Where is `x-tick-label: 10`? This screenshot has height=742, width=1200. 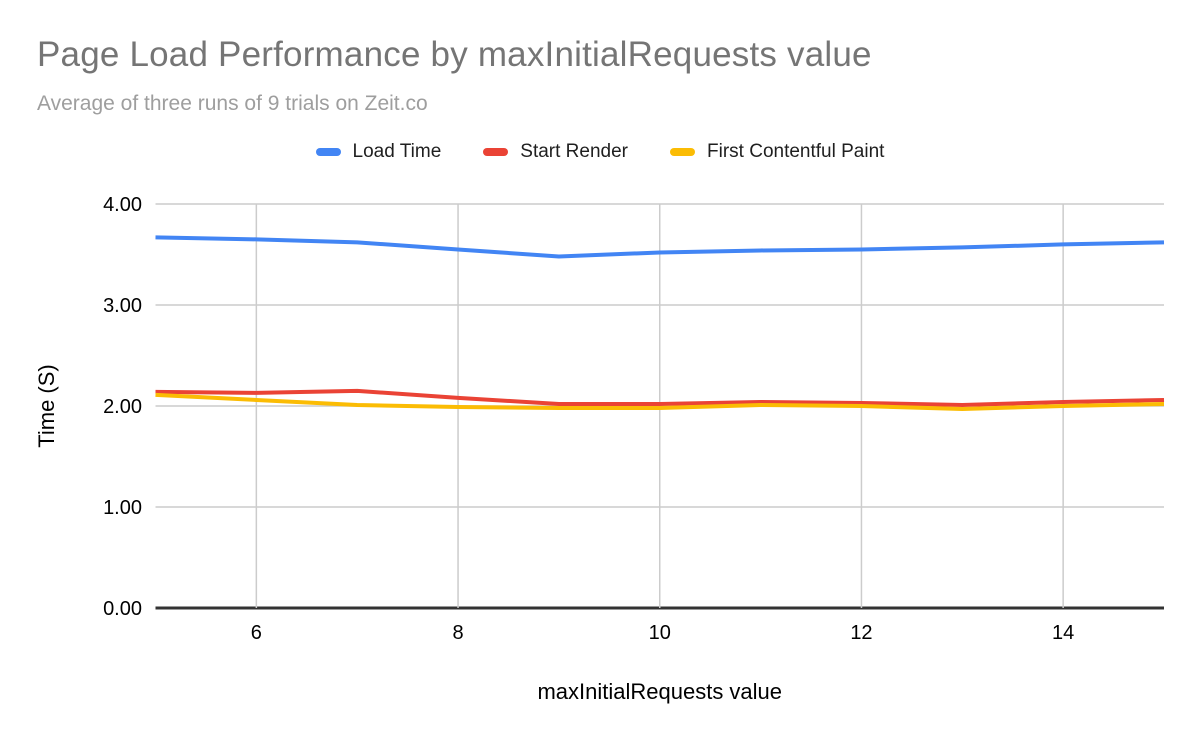
x-tick-label: 10 is located at coordinates (660, 633).